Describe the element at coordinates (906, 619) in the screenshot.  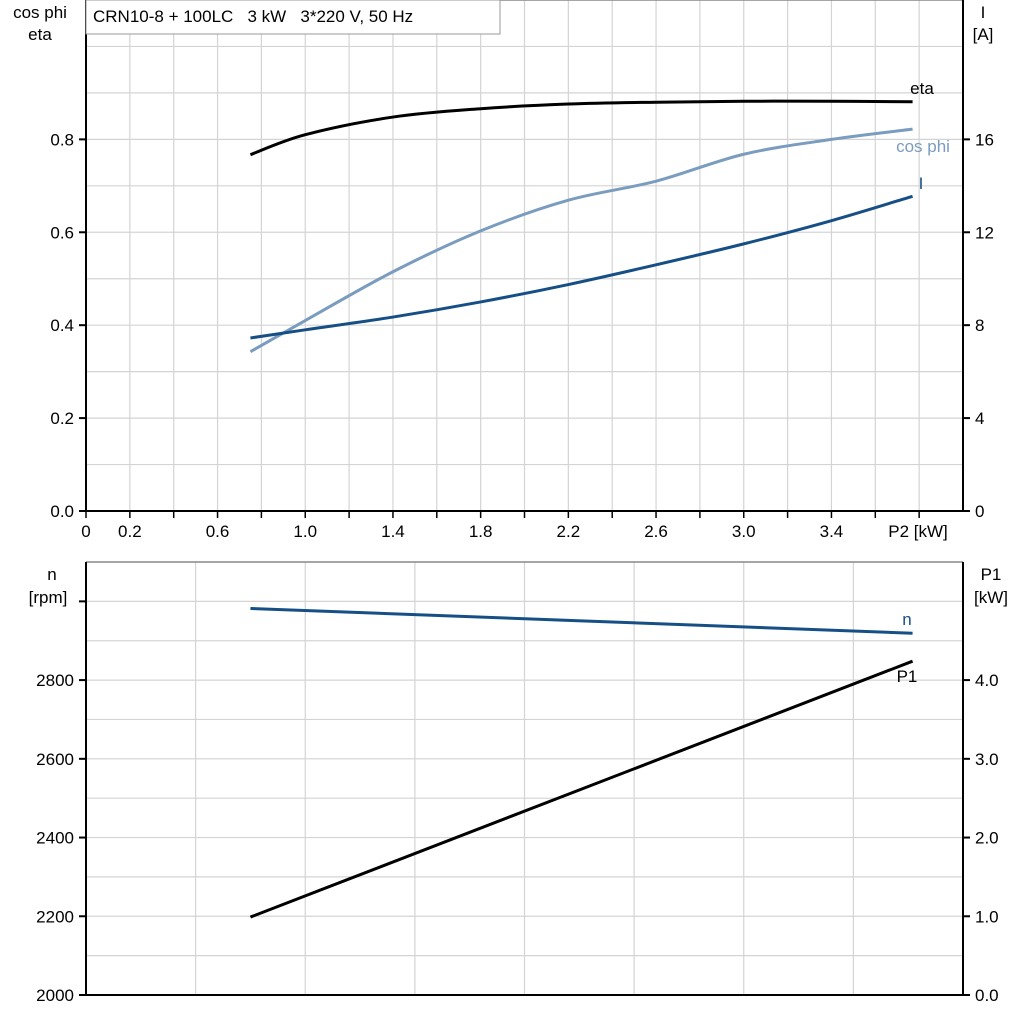
I see `series-label-n: n` at that location.